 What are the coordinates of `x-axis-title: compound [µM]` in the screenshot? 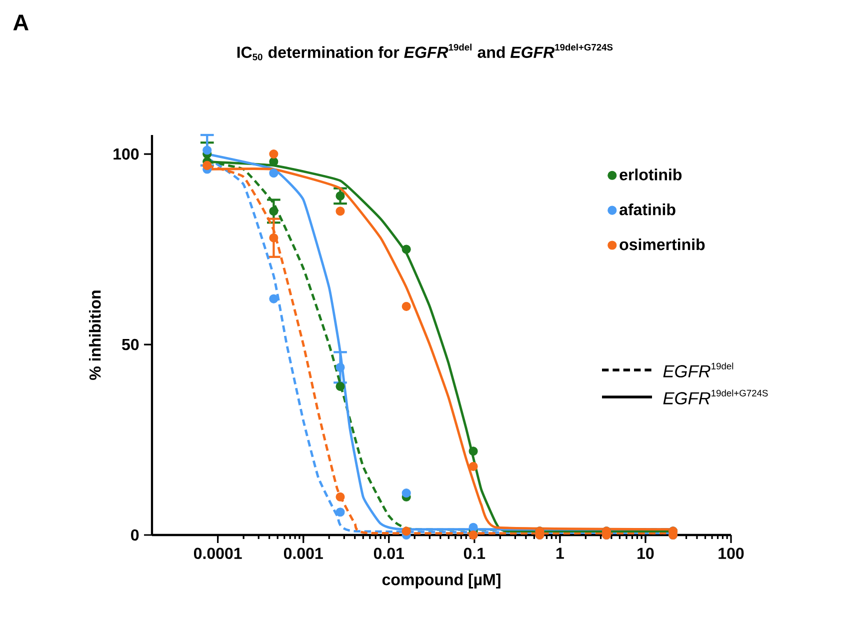 It's located at (441, 581).